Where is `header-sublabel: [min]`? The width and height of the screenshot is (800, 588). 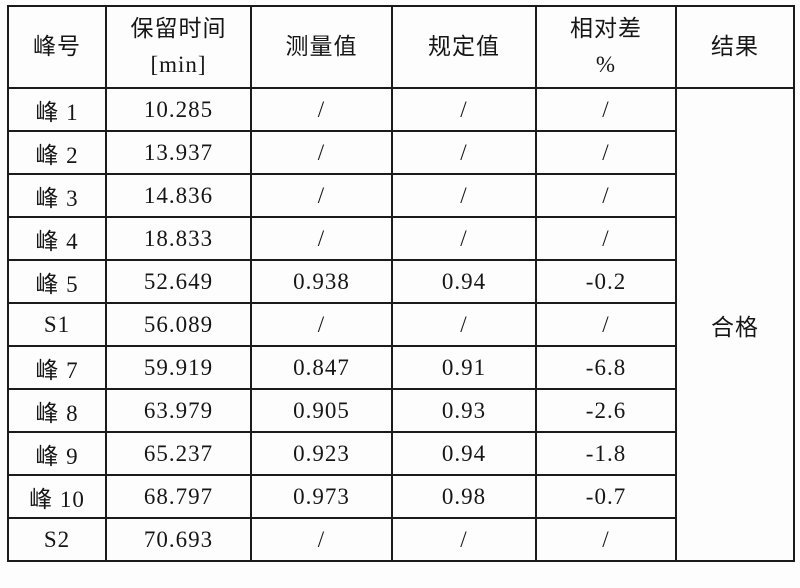 header-sublabel: [min] is located at coordinates (178, 64).